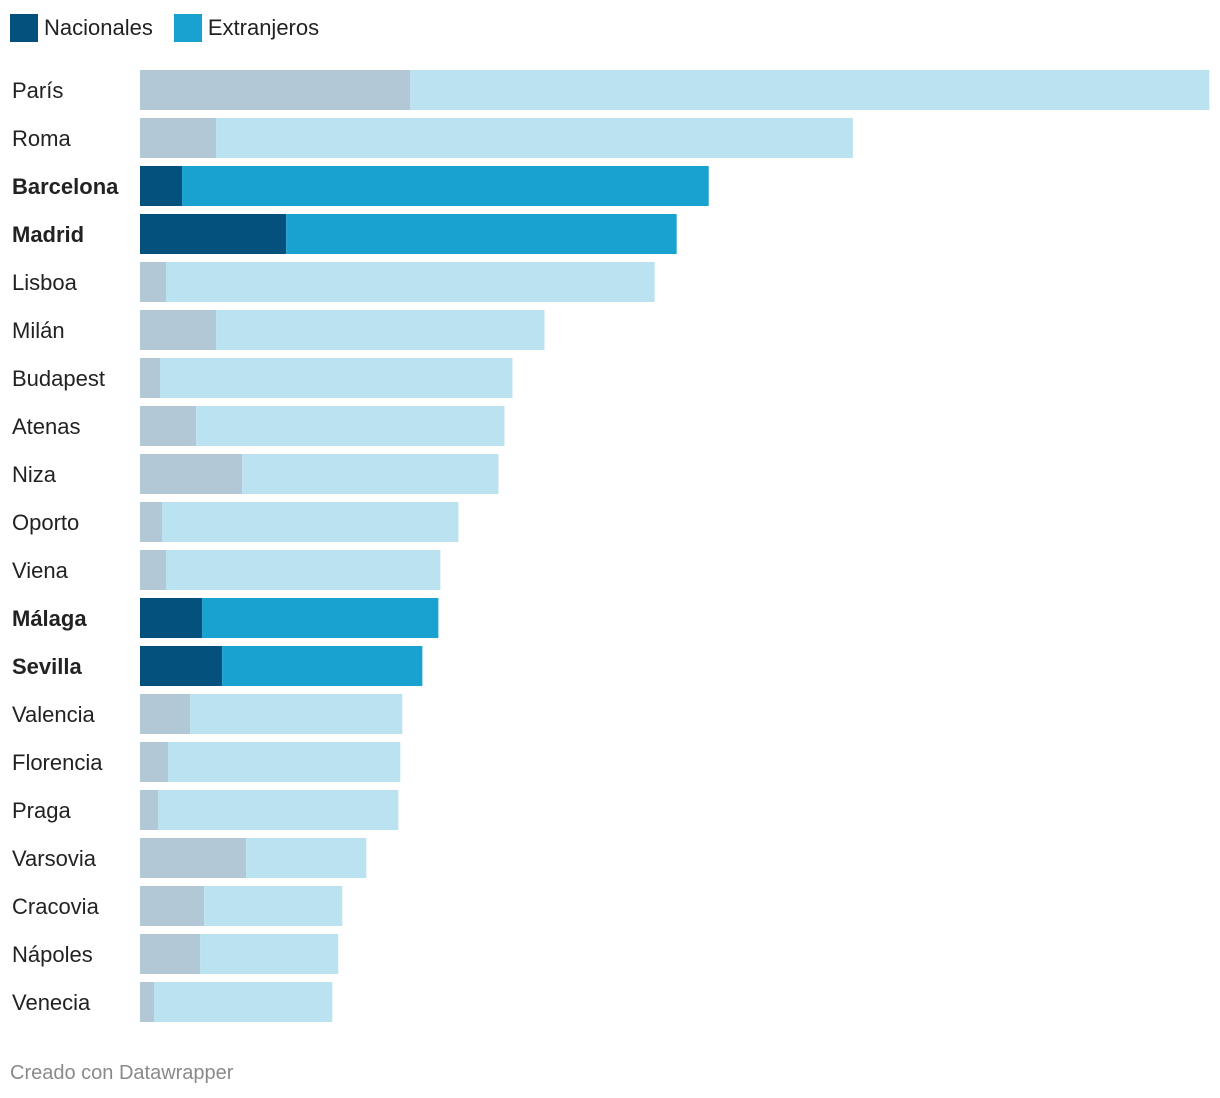  What do you see at coordinates (56, 906) in the screenshot?
I see `category-label-cracovia: Cracovia` at bounding box center [56, 906].